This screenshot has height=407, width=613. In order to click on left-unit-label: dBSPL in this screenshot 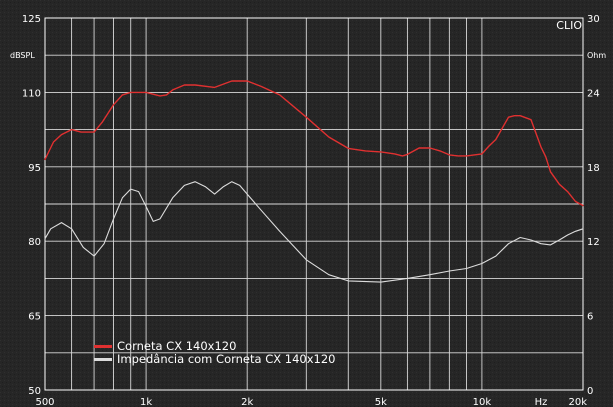, I will do `click(22, 55)`.